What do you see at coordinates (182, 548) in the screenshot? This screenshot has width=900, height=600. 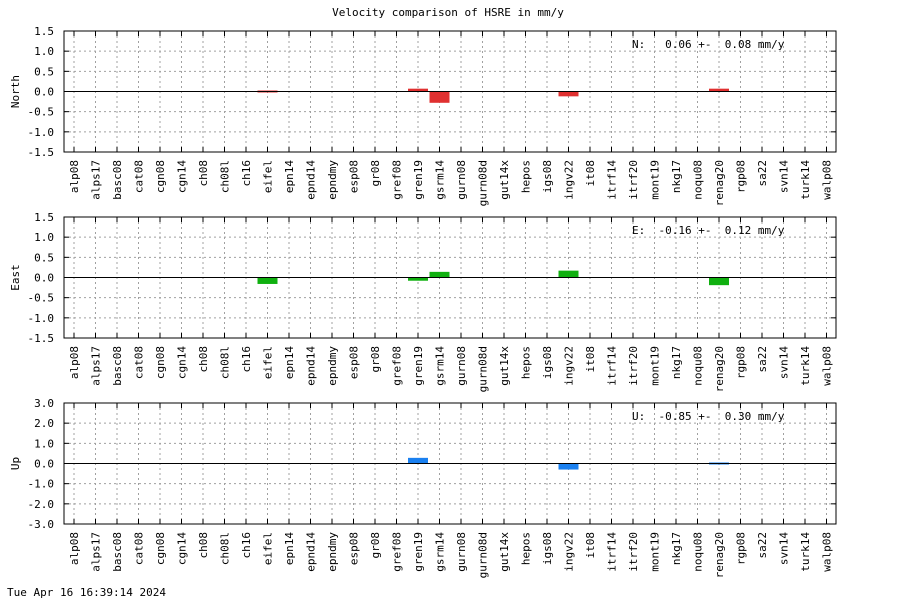 I see `panel-3-x-tick-label-cgn14: cgn14` at bounding box center [182, 548].